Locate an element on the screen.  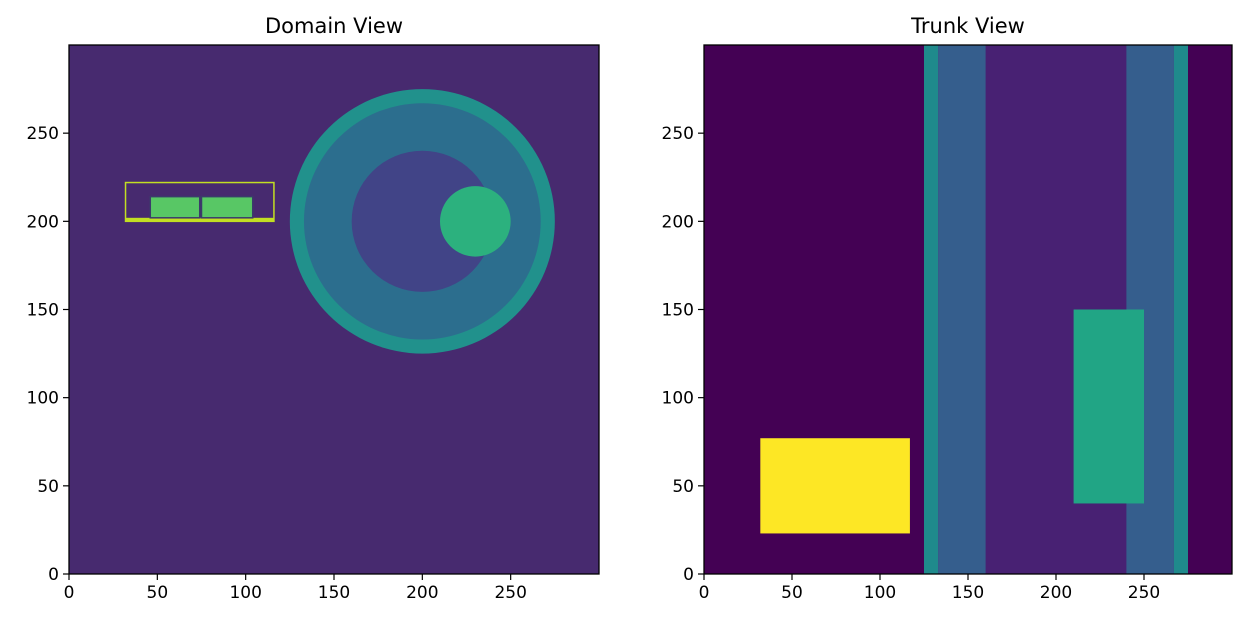
domain-ytick-label: 250 is located at coordinates (43, 134).